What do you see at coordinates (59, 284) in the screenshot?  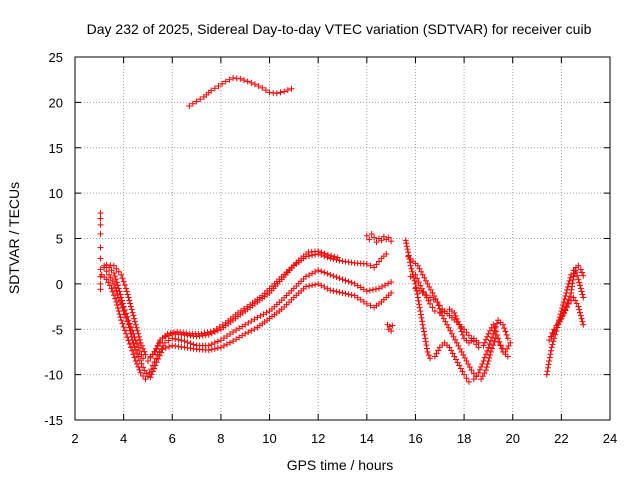 I see `y-tick-label: 0` at bounding box center [59, 284].